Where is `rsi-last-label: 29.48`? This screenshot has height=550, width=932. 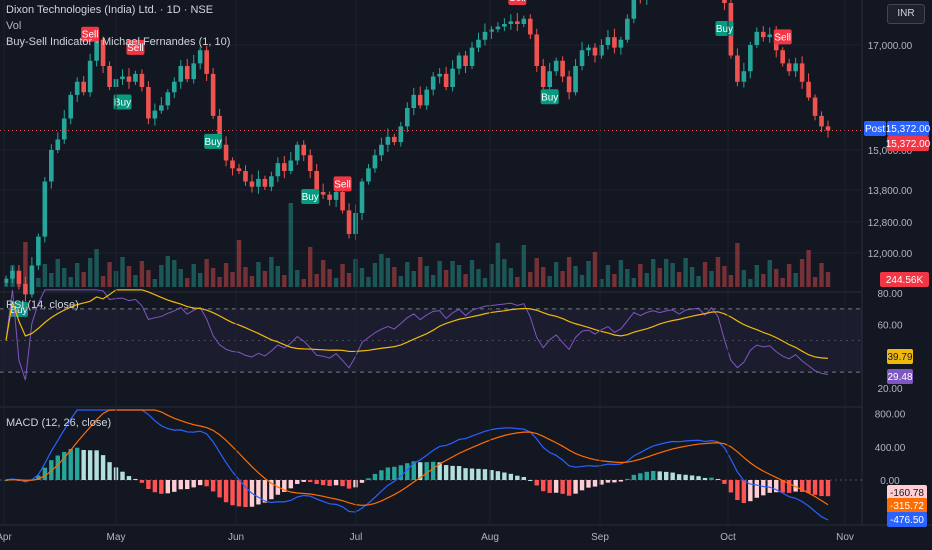
rsi-last-label: 29.48 is located at coordinates (899, 377).